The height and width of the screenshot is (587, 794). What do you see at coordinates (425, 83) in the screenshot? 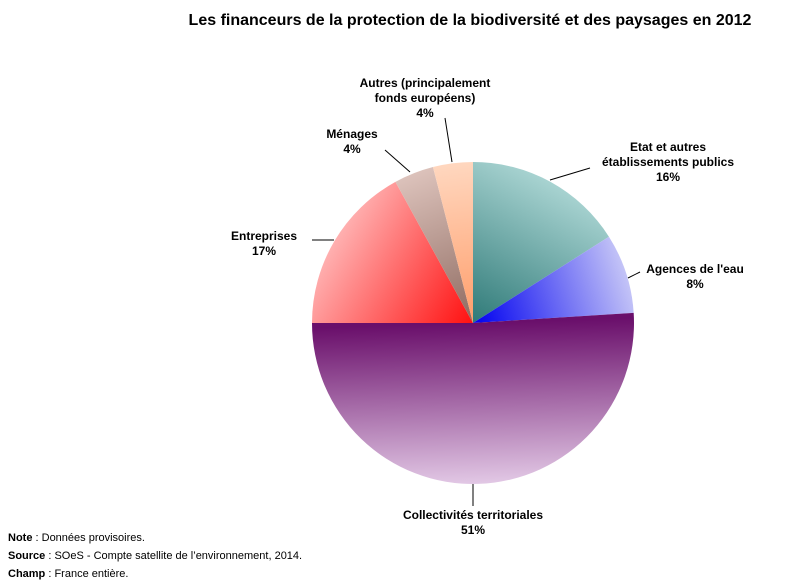
I see `slice-label-text: Autres (principalement` at bounding box center [425, 83].